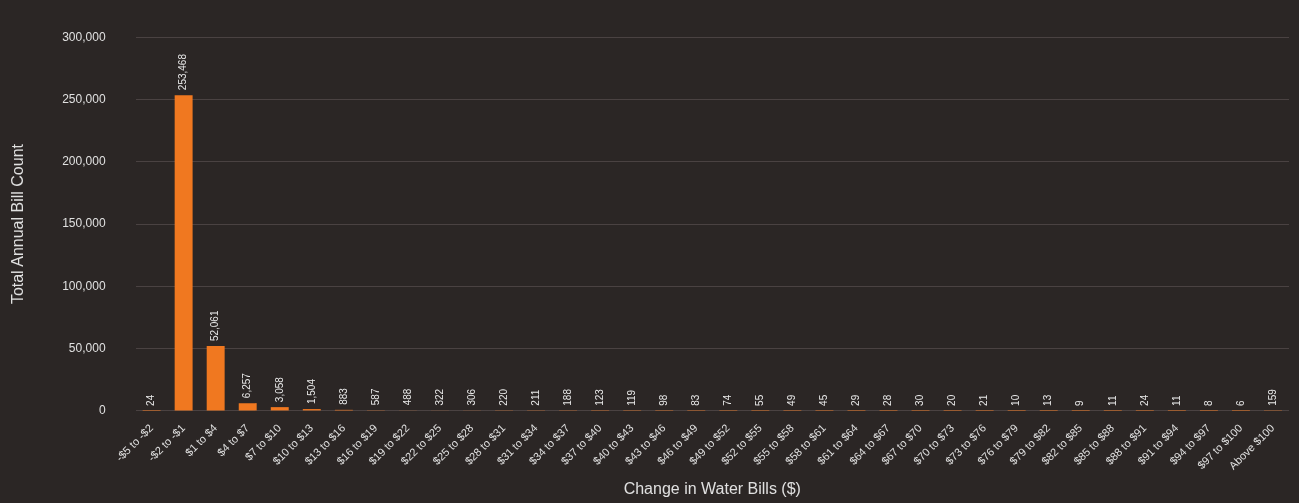 The width and height of the screenshot is (1299, 503). Describe the element at coordinates (1048, 400) in the screenshot. I see `data-label: 13` at that location.